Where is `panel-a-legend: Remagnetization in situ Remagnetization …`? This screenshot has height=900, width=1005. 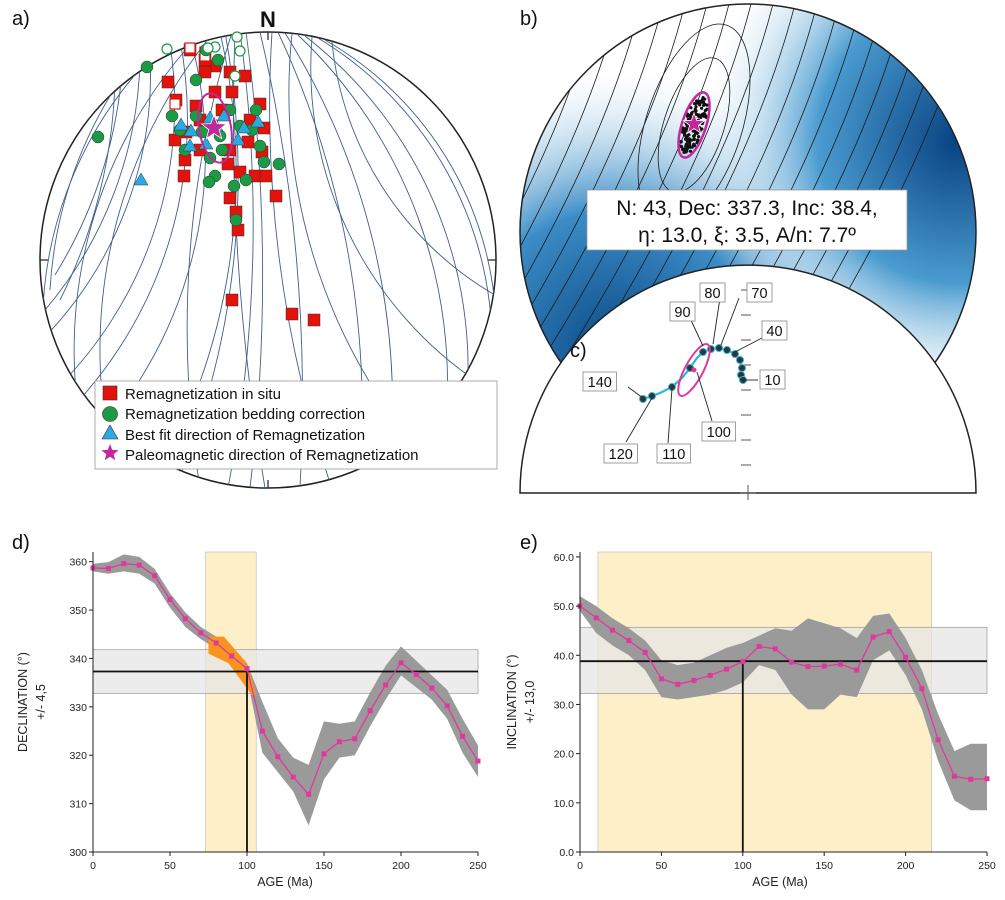
panel-a-legend: Remagnetization in situ Remagnetization … is located at coordinates (296, 425).